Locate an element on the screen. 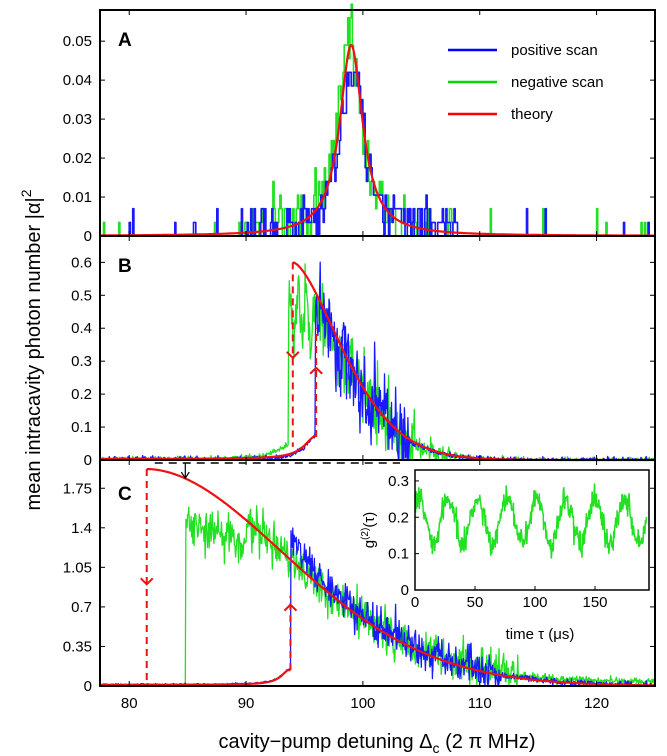 The image size is (667, 756). inset-ytick-label: 0 is located at coordinates (405, 590).